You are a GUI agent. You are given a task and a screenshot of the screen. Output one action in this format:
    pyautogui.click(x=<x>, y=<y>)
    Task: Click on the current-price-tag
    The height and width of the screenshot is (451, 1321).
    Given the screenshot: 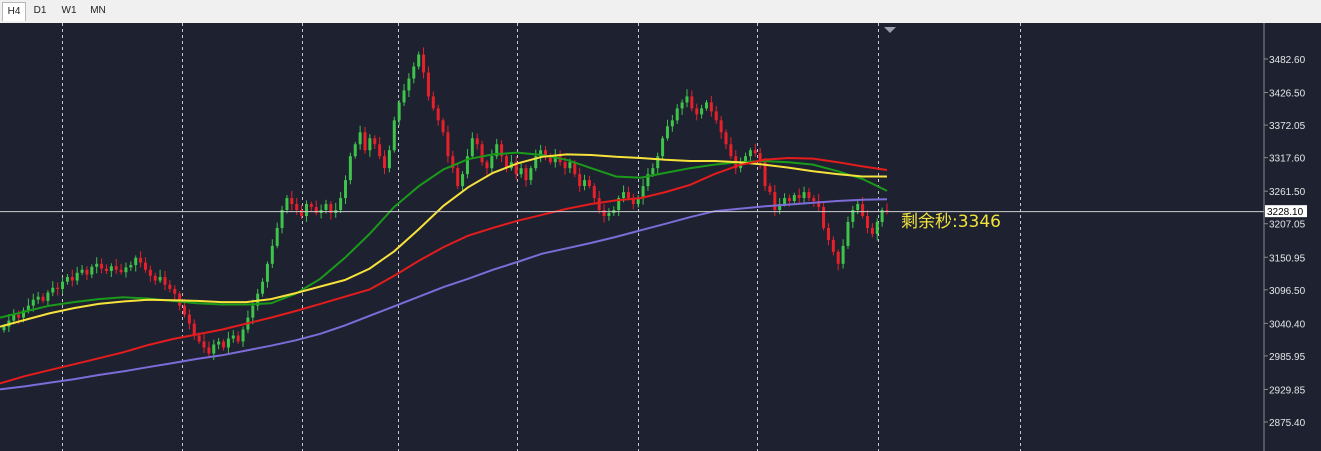 What is the action you would take?
    pyautogui.click(x=1286, y=211)
    